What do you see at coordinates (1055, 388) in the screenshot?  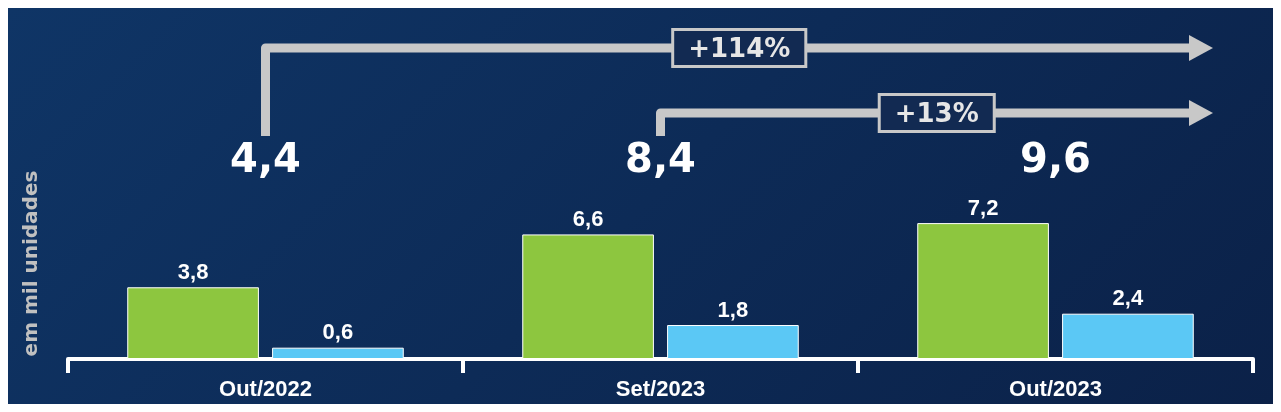 I see `x-tick-label: Out/2023` at bounding box center [1055, 388].